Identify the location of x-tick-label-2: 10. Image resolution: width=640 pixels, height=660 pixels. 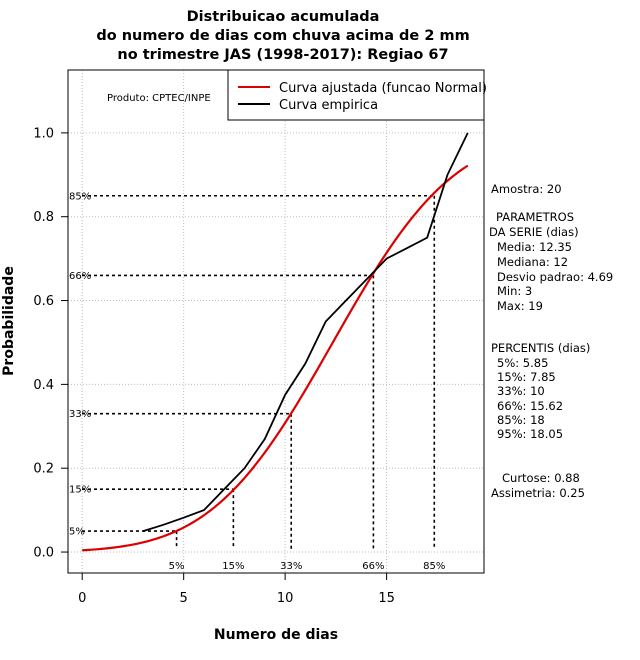
(285, 598).